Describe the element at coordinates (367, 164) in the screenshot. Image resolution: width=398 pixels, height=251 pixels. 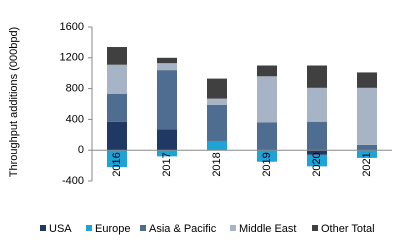
I see `x-tick-label: 2021` at that location.